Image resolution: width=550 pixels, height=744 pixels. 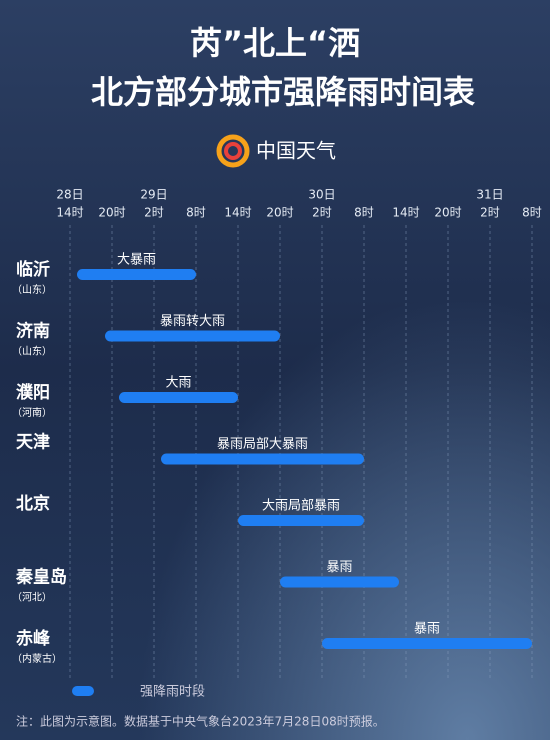 What do you see at coordinates (33, 638) in the screenshot?
I see `row-label: 赤峰` at bounding box center [33, 638].